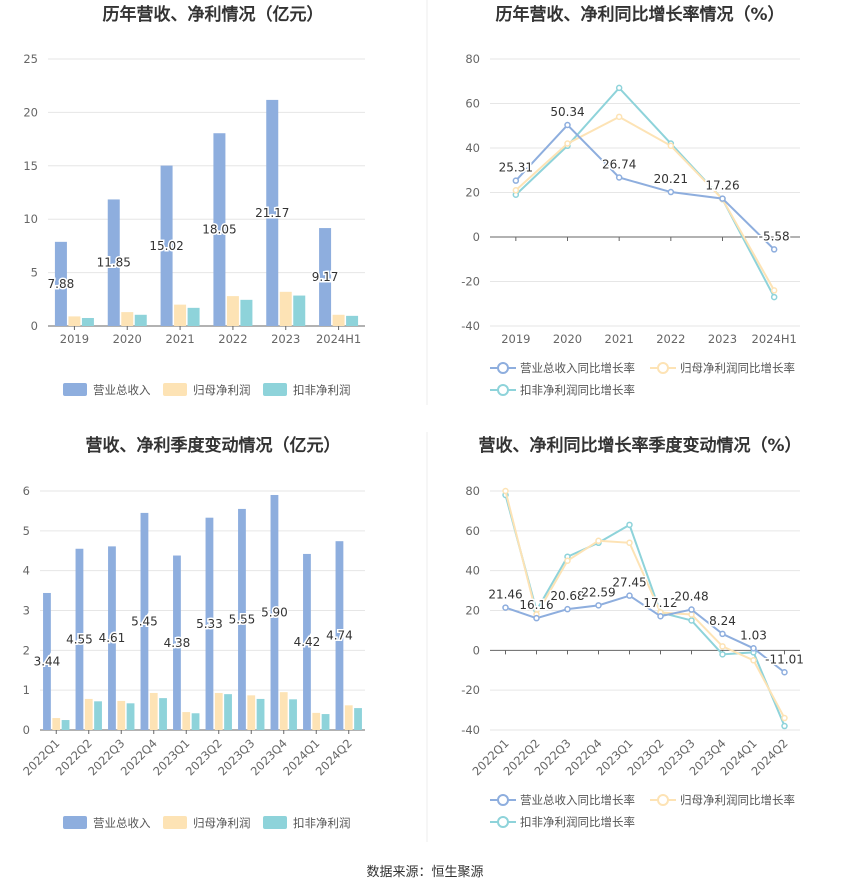 The width and height of the screenshot is (850, 891). I want to click on legend-item: 归母净利润同比增长率, so click(722, 368).